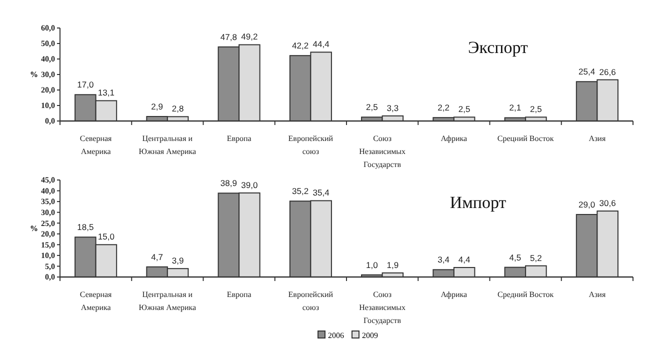 This screenshot has width=662, height=346. Describe the element at coordinates (229, 183) in the screenshot. I see `data-label: 38,9` at that location.